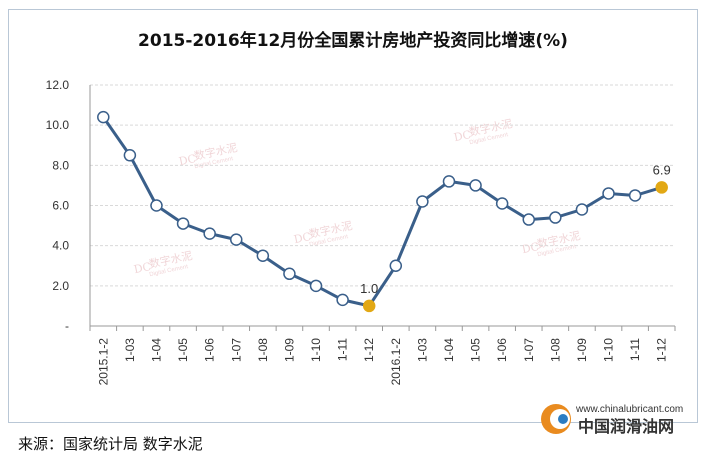  Describe the element at coordinates (515, 228) in the screenshot. I see `data-labels: 1.0 6.9` at that location.